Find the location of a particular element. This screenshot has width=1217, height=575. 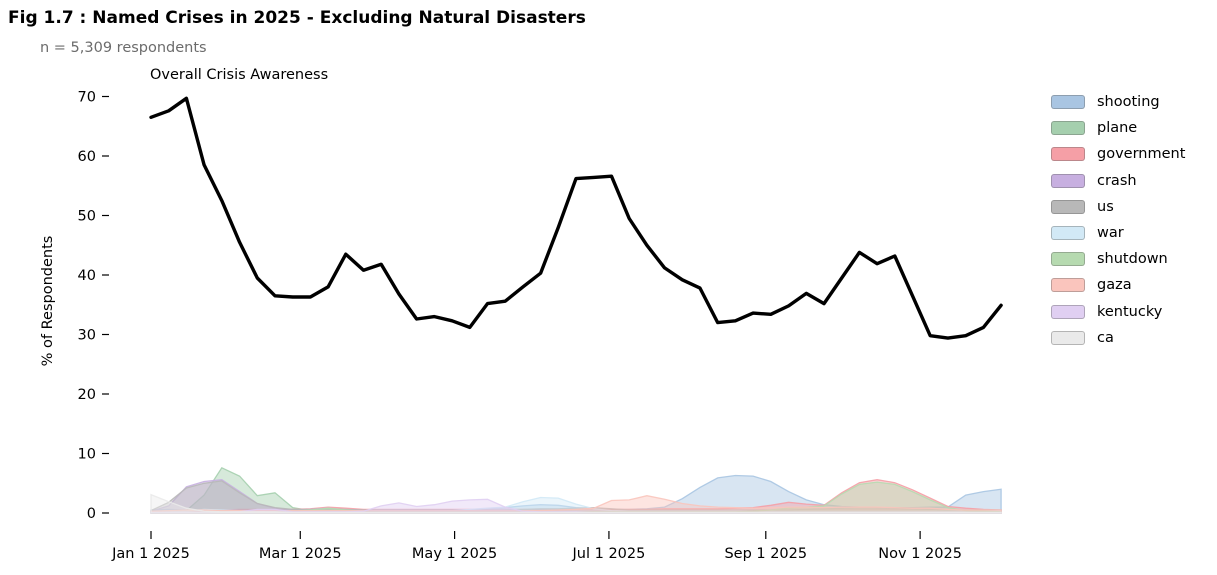

legend-item-plane: plane is located at coordinates (1118, 128).